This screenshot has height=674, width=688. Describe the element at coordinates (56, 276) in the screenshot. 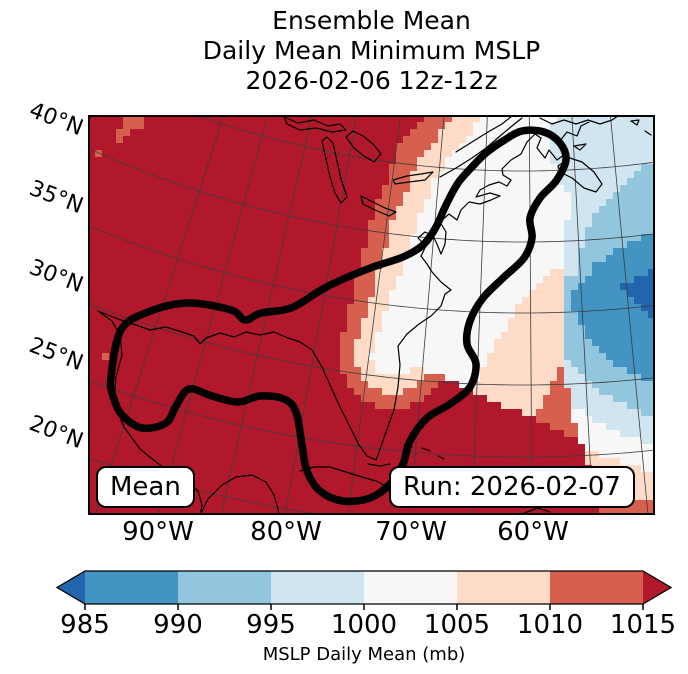

I see `y-axis-tick-label: 30°N` at that location.